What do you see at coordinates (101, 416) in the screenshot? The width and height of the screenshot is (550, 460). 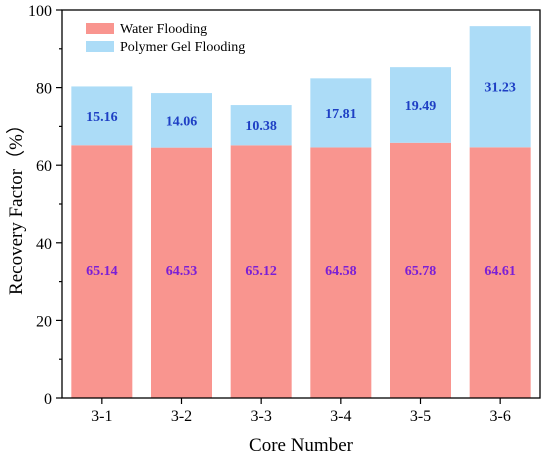 I see `x-tick-label-3-1: 3-1` at bounding box center [101, 416].